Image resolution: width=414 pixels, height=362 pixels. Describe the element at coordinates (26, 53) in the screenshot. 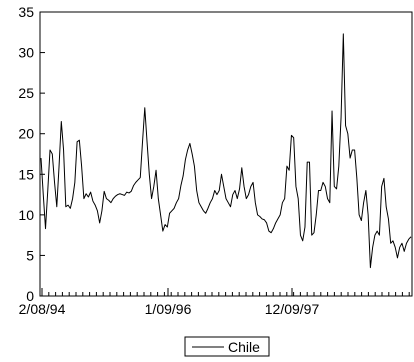

I see `y-tick-label: 30` at that location.